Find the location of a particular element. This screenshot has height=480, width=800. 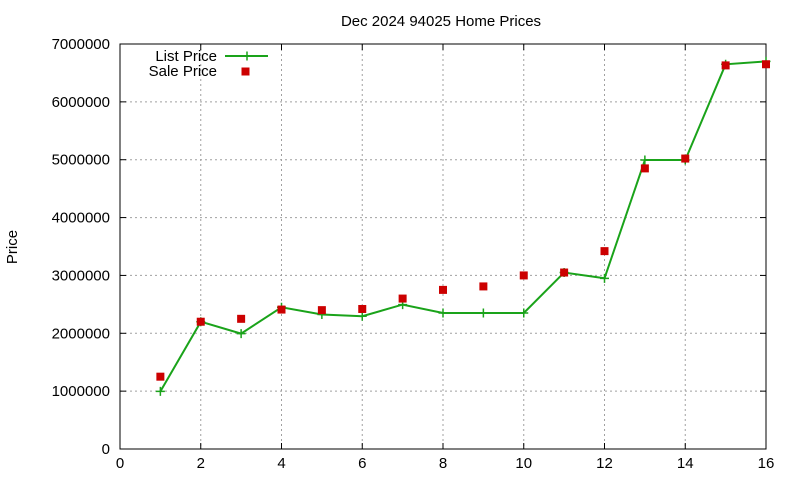

legend-marker-sale-price is located at coordinates (245, 71).